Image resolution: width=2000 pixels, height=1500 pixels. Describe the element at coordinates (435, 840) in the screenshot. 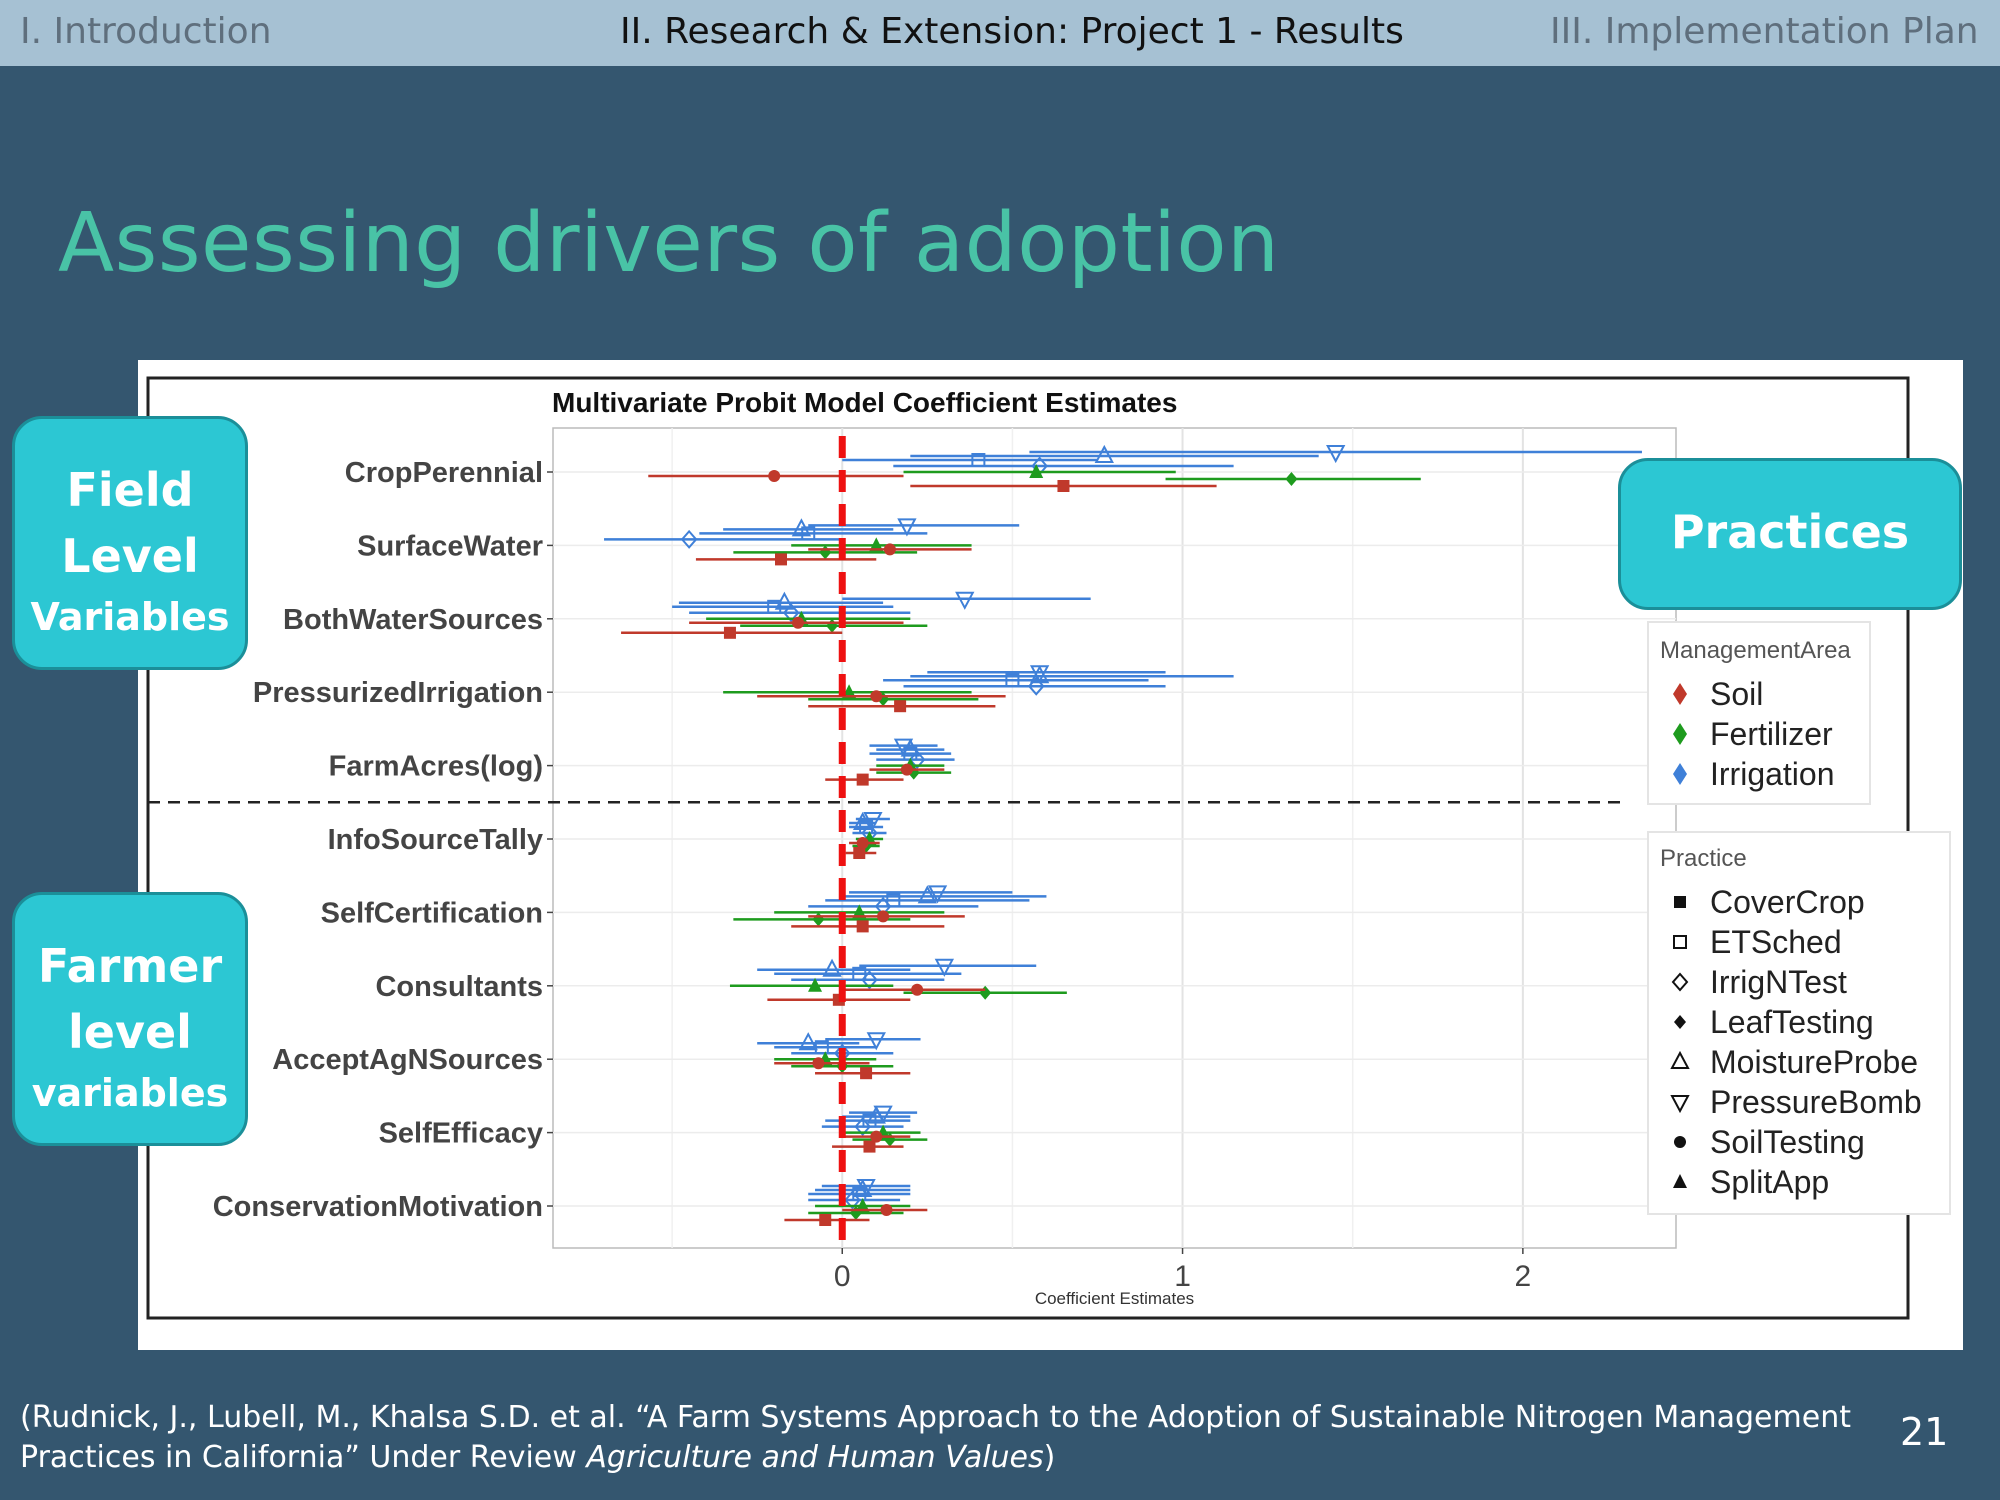

I see `y-tick-label: InfoSourceTally` at that location.